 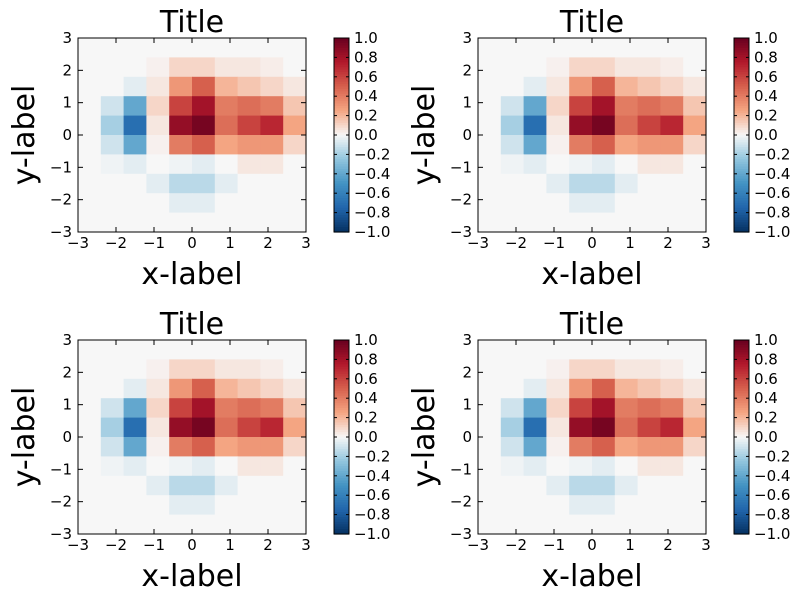 What do you see at coordinates (61, 167) in the screenshot?
I see `y-tick-label: −1` at bounding box center [61, 167].